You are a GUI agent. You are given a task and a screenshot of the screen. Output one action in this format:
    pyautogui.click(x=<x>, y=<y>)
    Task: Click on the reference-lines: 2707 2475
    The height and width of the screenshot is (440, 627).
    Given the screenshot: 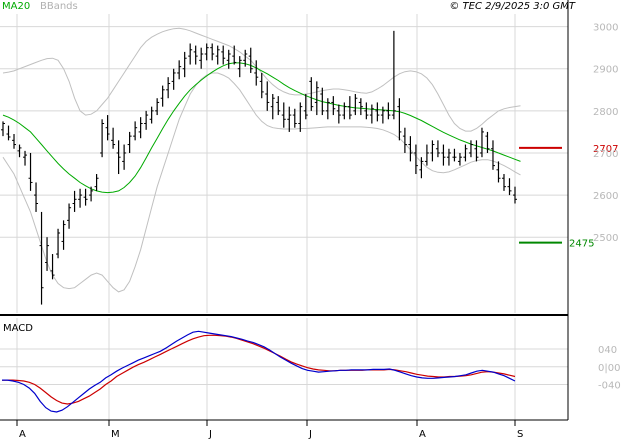 What is the action you would take?
    pyautogui.click(x=568, y=197)
    